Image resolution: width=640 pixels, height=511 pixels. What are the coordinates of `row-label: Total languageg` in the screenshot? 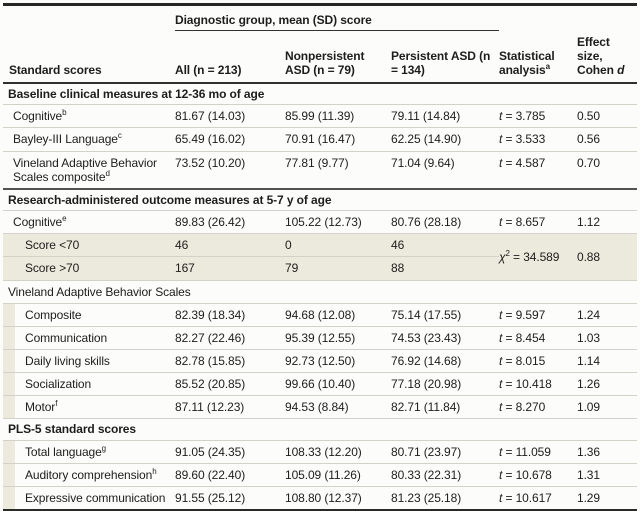 It's located at (89, 451).